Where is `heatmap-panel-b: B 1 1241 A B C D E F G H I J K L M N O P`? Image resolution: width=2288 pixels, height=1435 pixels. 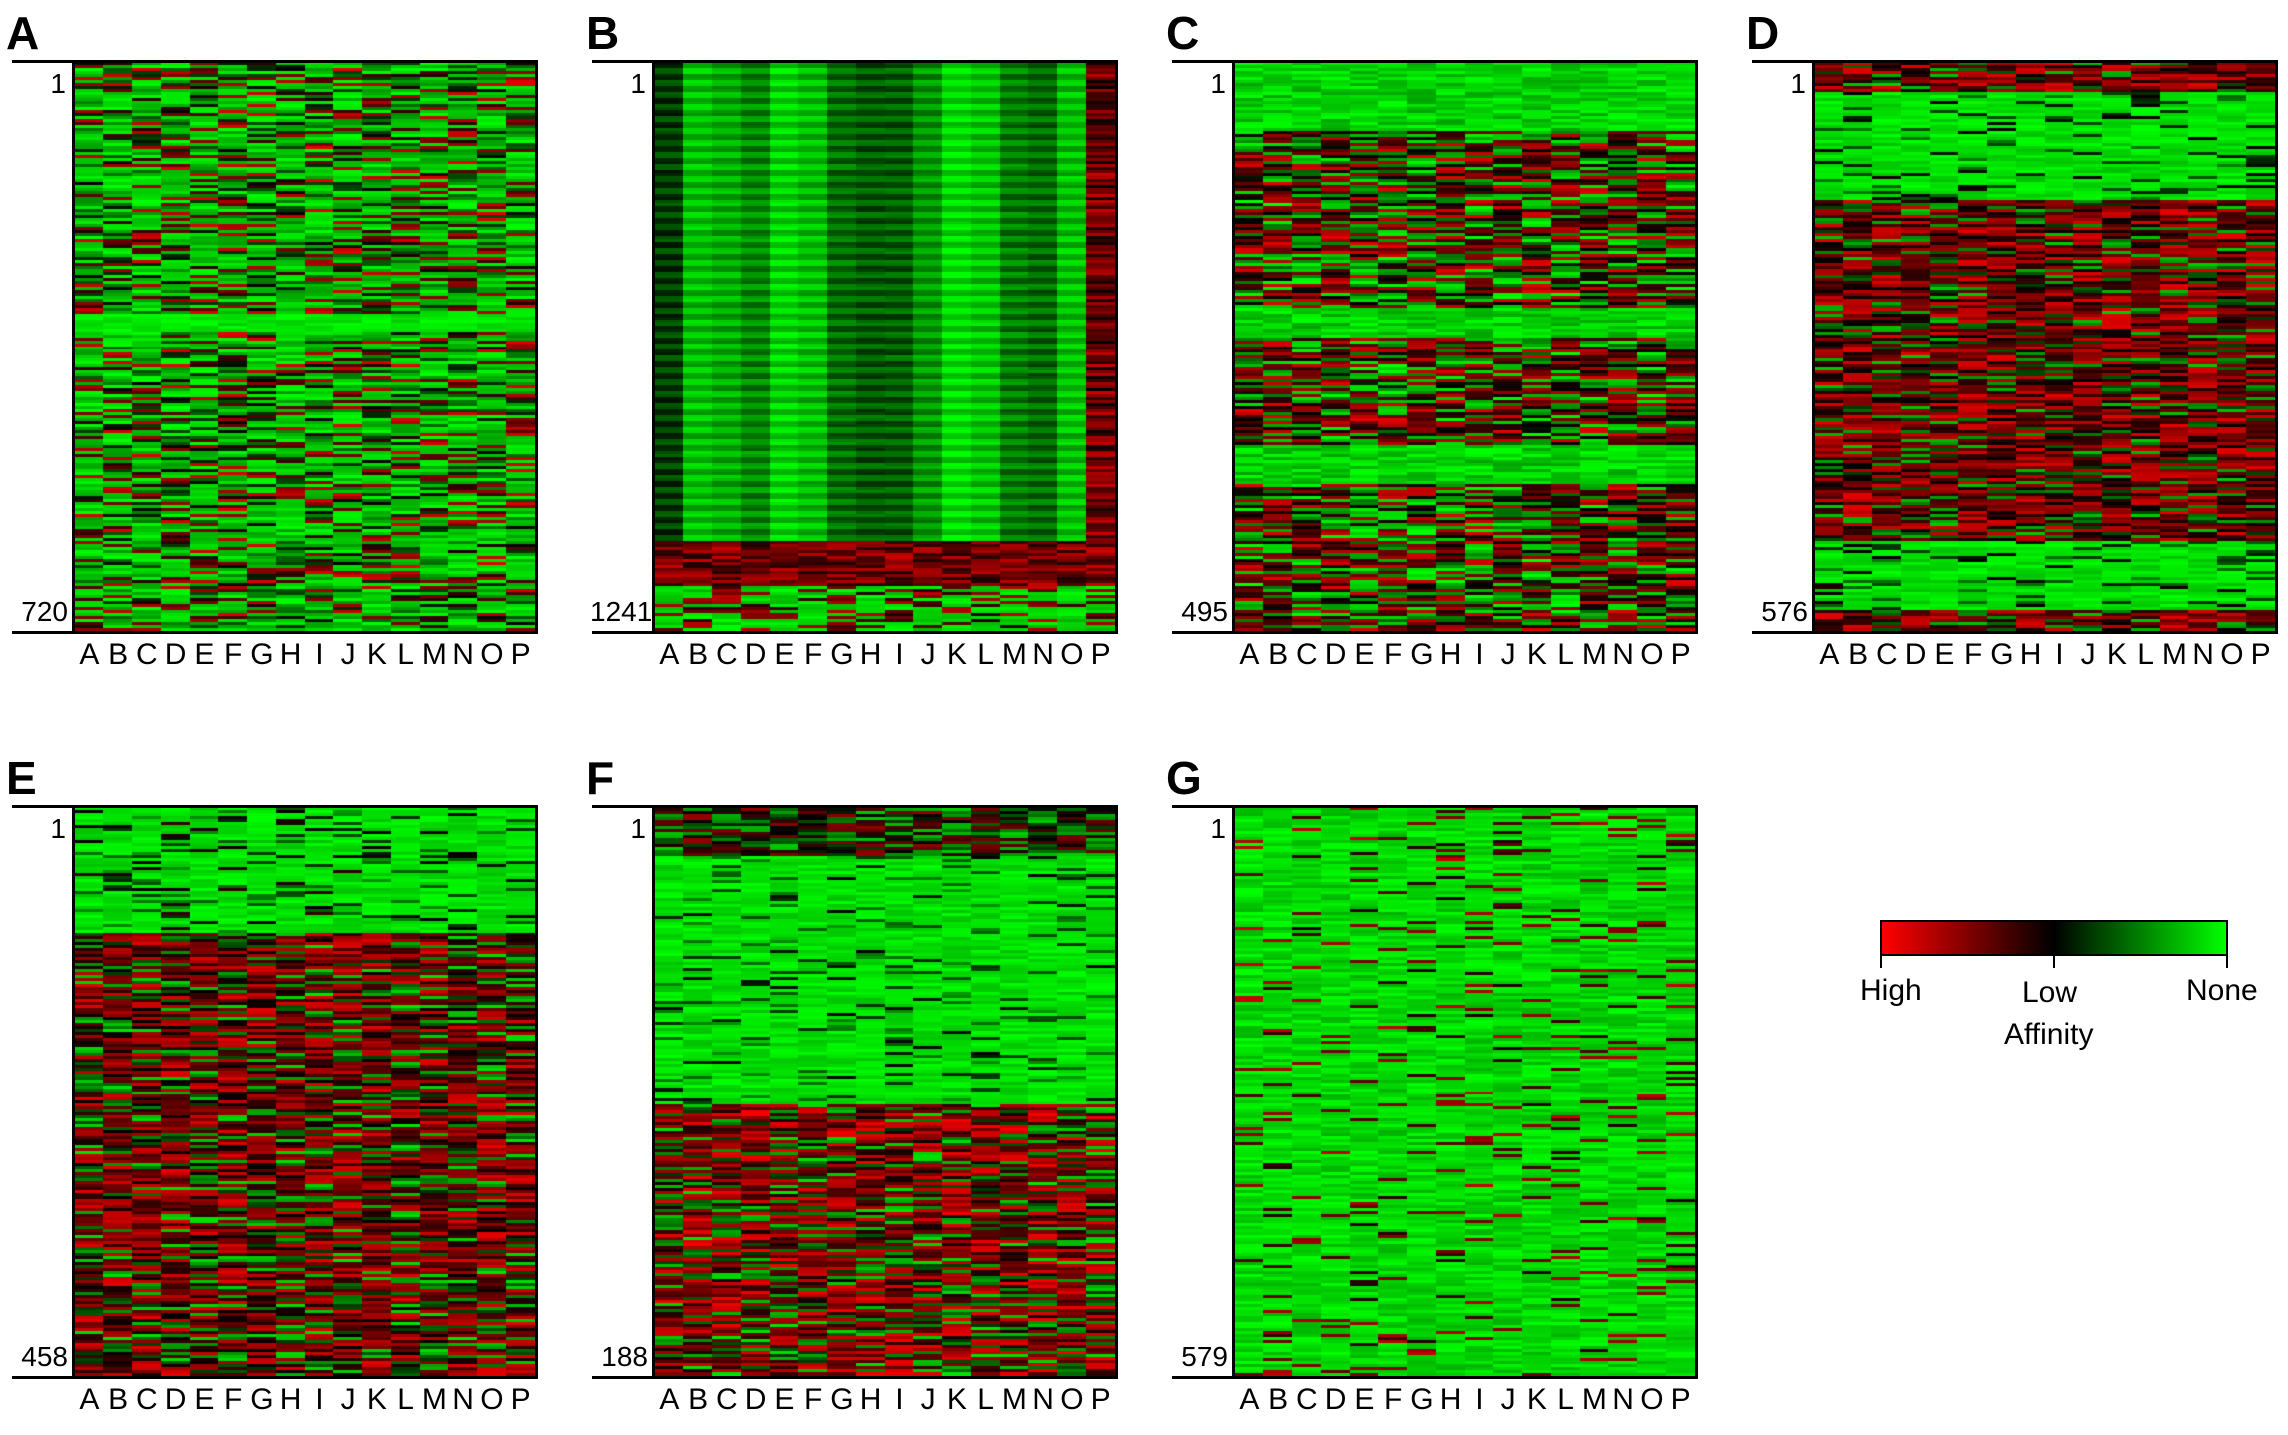 heatmap-panel-b: B 1 1241 A B C D E F G H I J K L M N O P is located at coordinates (860, 345).